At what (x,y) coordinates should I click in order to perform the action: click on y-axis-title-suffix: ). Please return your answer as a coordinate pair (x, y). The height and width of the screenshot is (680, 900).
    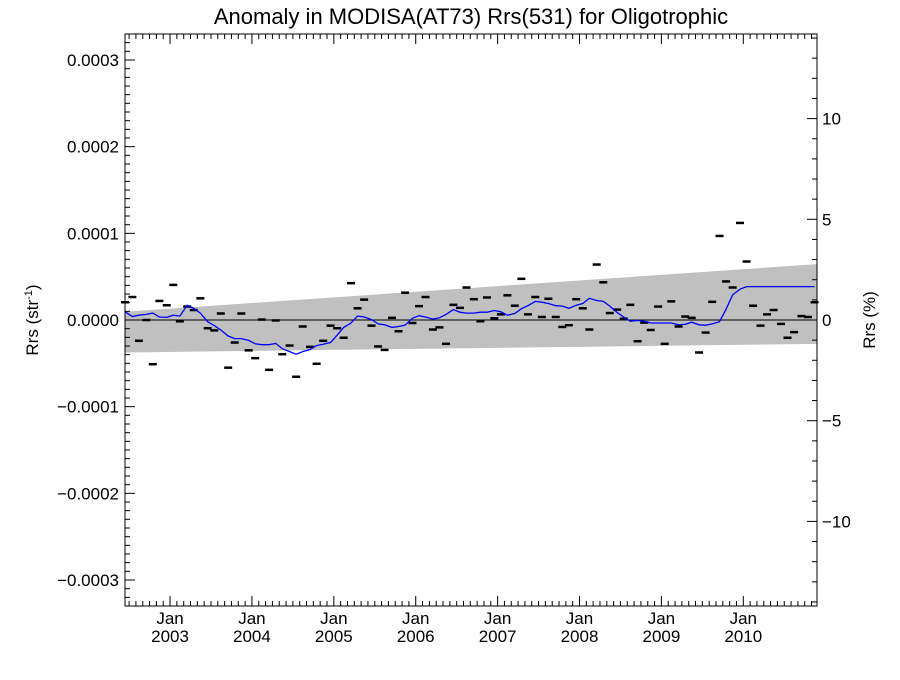
    Looking at the image, I should click on (32, 287).